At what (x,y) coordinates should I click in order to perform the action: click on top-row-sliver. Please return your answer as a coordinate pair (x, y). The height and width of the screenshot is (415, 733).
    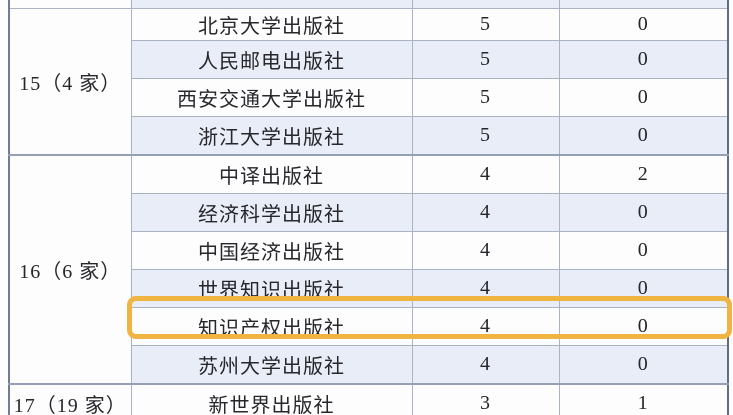
    Looking at the image, I should click on (368, 4).